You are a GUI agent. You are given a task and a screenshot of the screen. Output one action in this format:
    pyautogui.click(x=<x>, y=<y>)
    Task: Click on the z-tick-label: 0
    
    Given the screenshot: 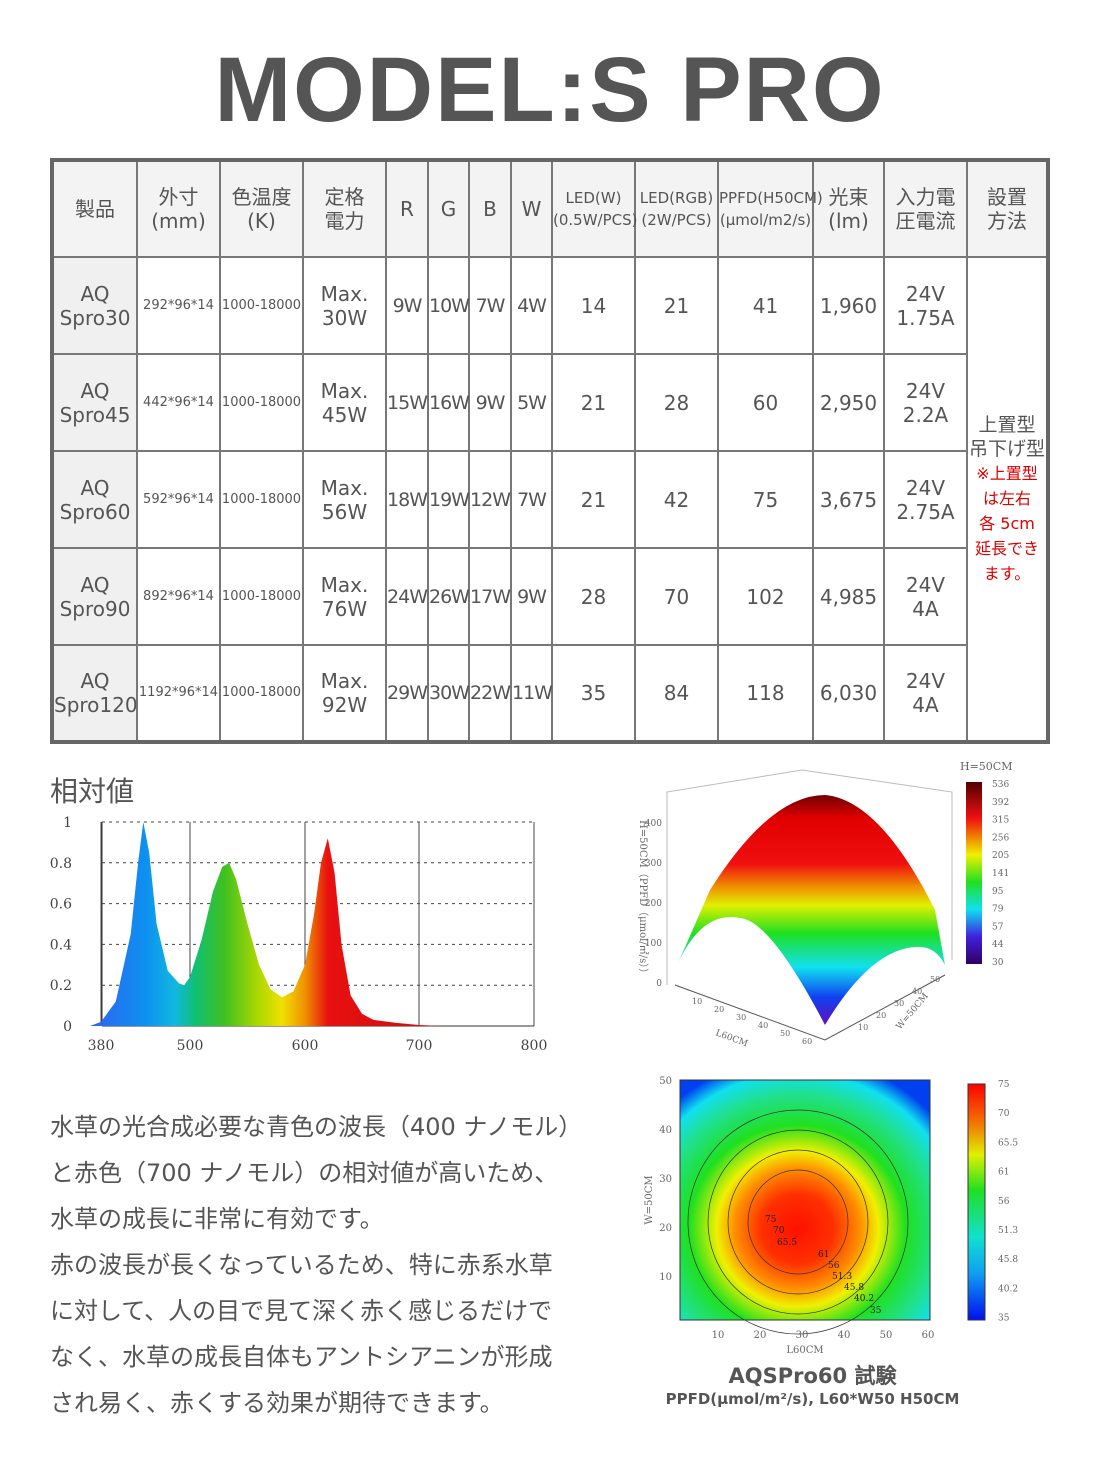 What is the action you would take?
    pyautogui.click(x=659, y=984)
    